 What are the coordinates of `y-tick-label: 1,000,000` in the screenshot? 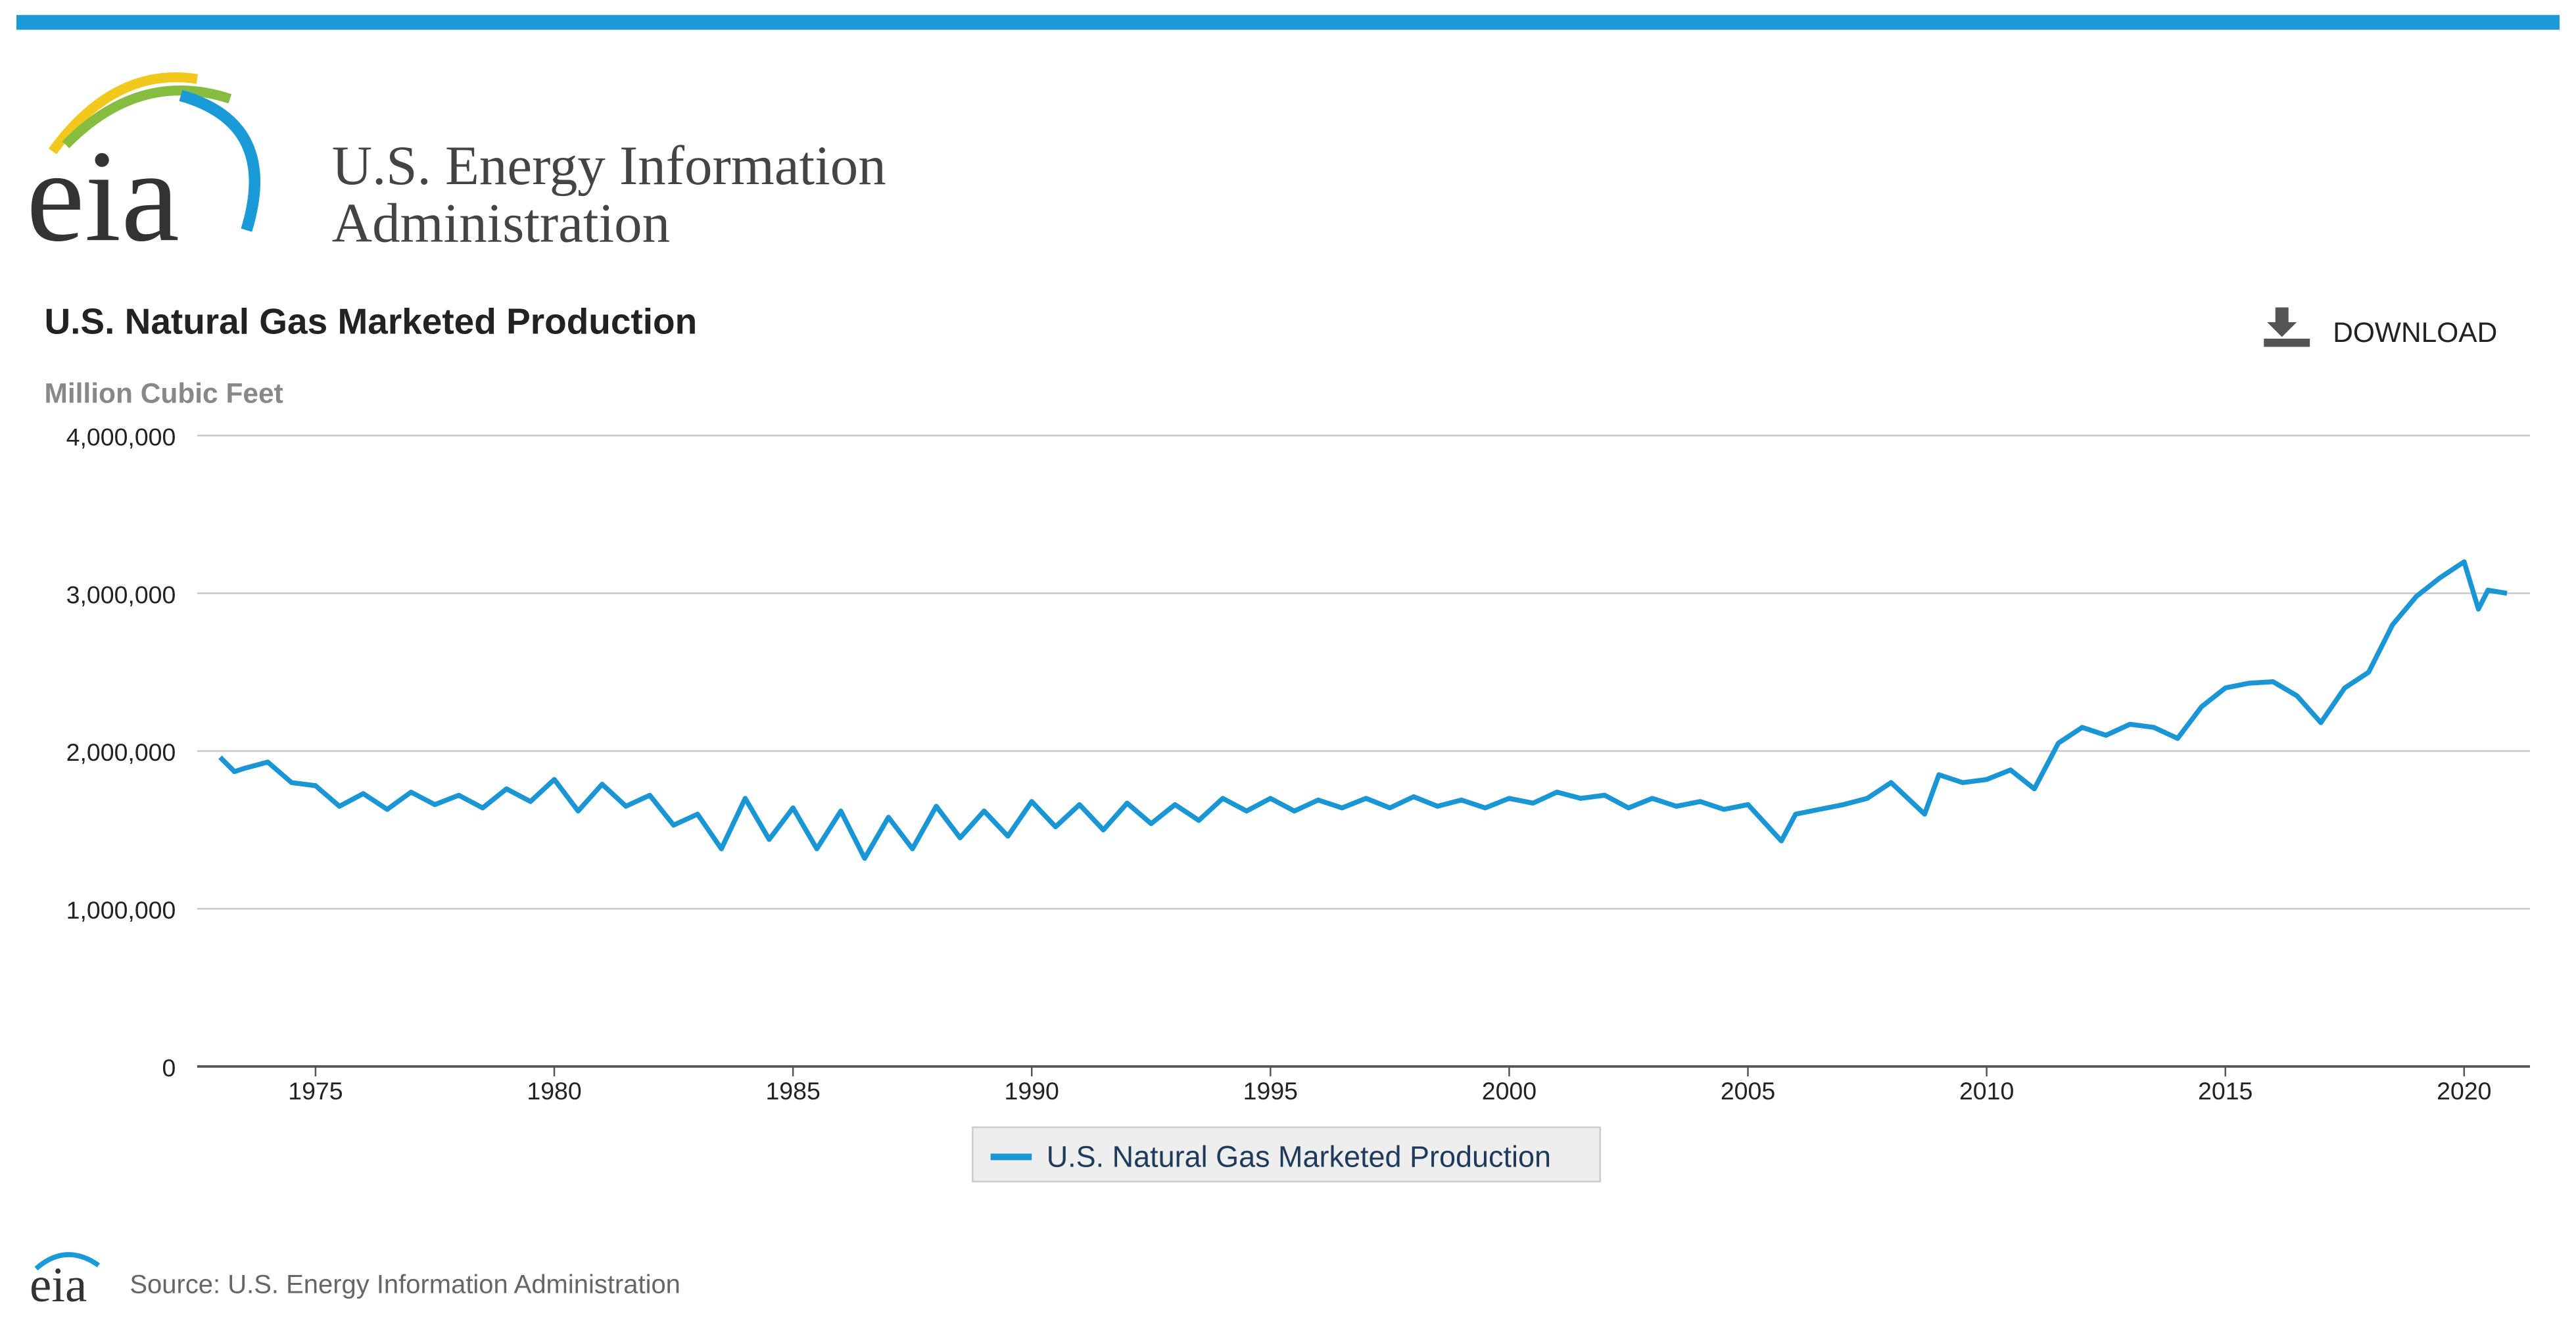 It's located at (121, 910).